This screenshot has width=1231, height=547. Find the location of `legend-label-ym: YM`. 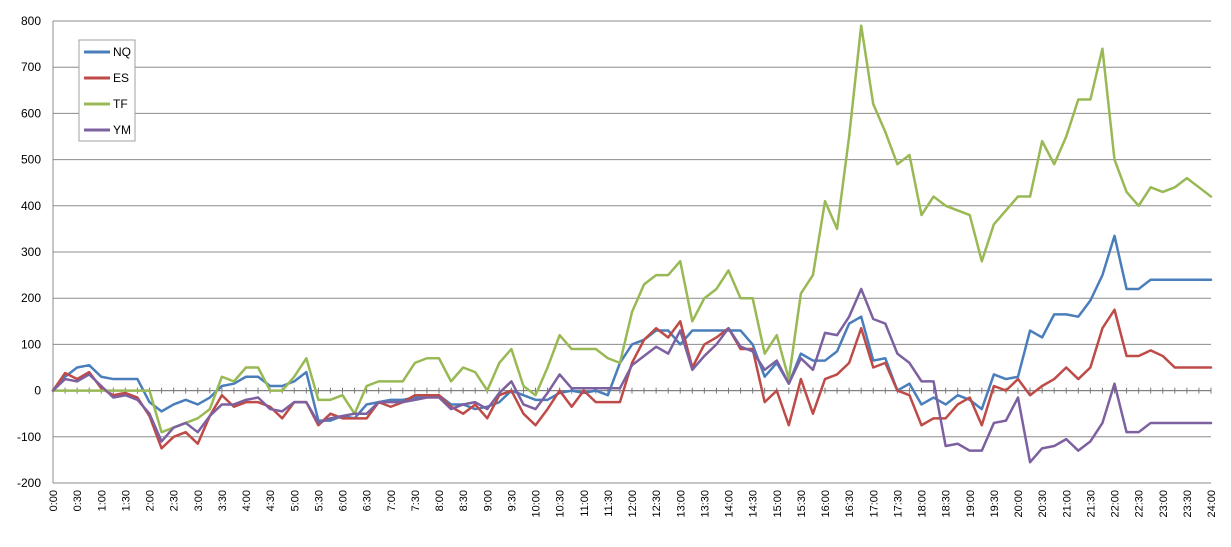

legend-label-ym: YM is located at coordinates (122, 130).